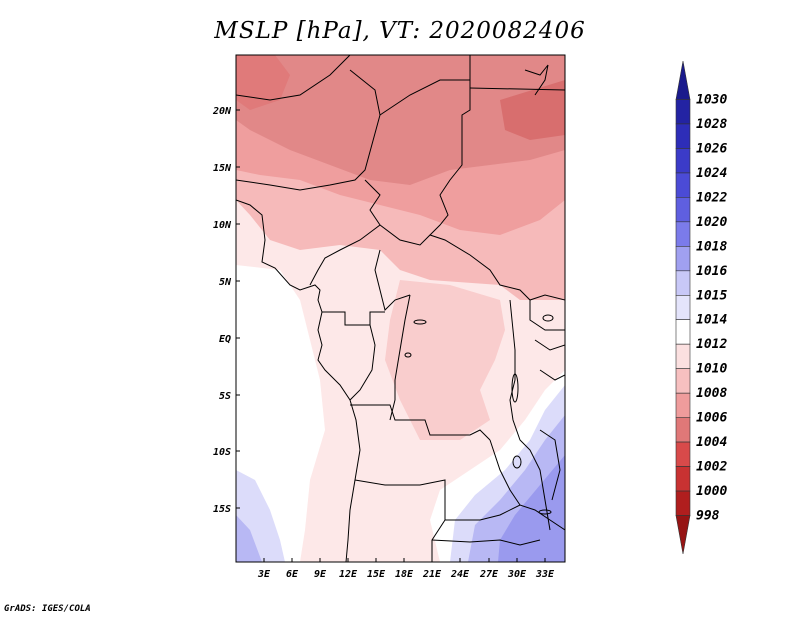 Image resolution: width=800 pixels, height=618 pixels. Describe the element at coordinates (222, 225) in the screenshot. I see `lat-label-10n: 10N` at that location.